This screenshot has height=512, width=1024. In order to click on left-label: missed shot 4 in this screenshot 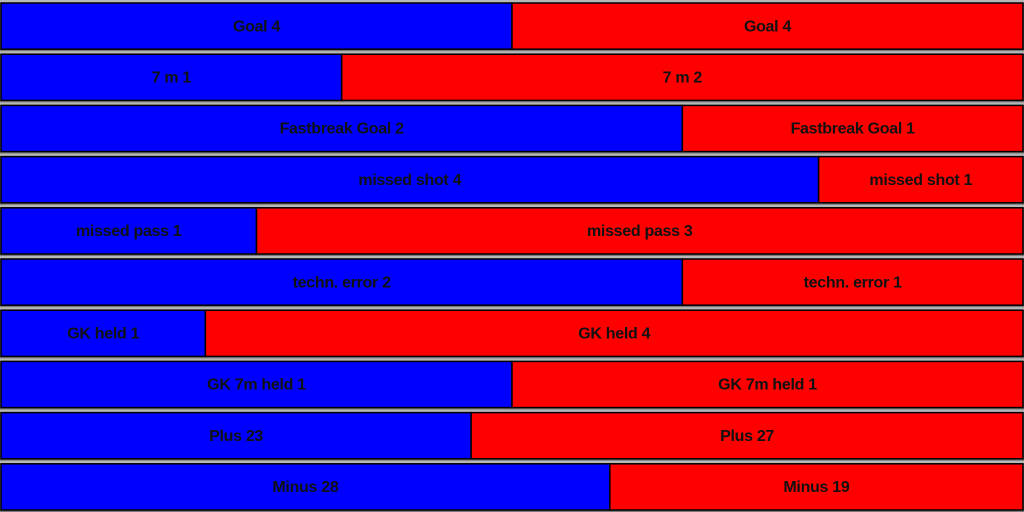, I will do `click(409, 180)`.